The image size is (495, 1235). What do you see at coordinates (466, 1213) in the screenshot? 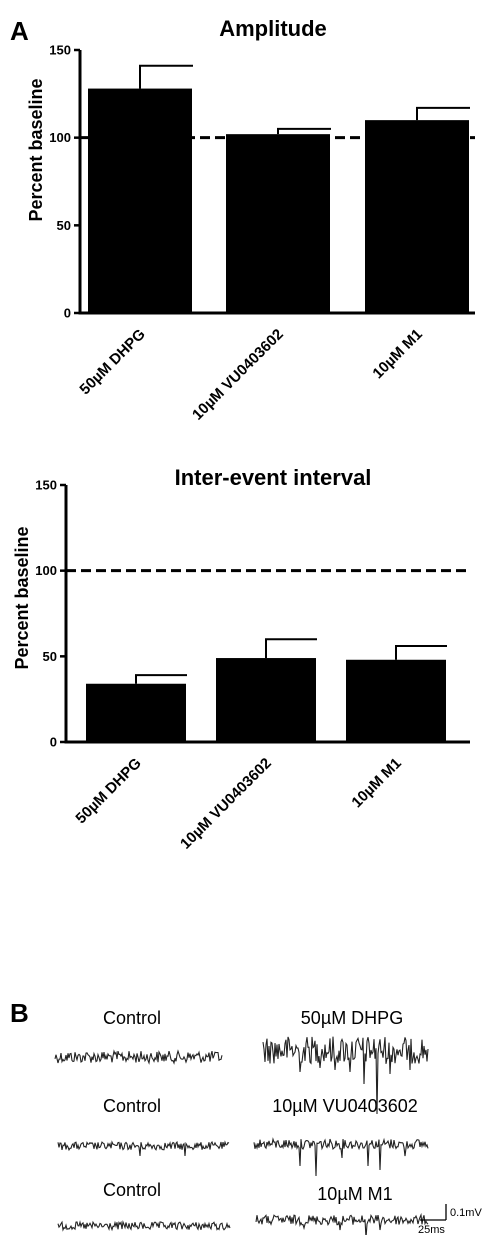
I see `scale-bar-voltage: 0.1mV` at bounding box center [466, 1213].